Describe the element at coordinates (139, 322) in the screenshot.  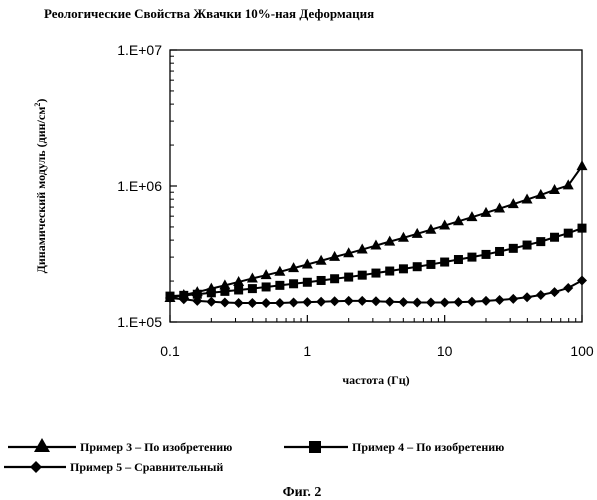
I see `y-tick-label: 1.E+05` at that location.